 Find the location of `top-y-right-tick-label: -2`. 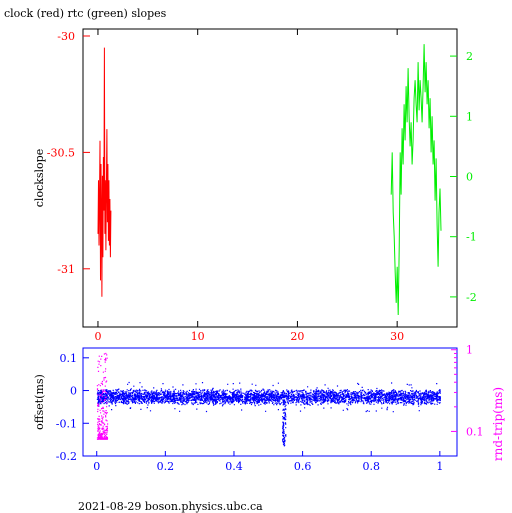

top-y-right-tick-label: -2 is located at coordinates (471, 297).